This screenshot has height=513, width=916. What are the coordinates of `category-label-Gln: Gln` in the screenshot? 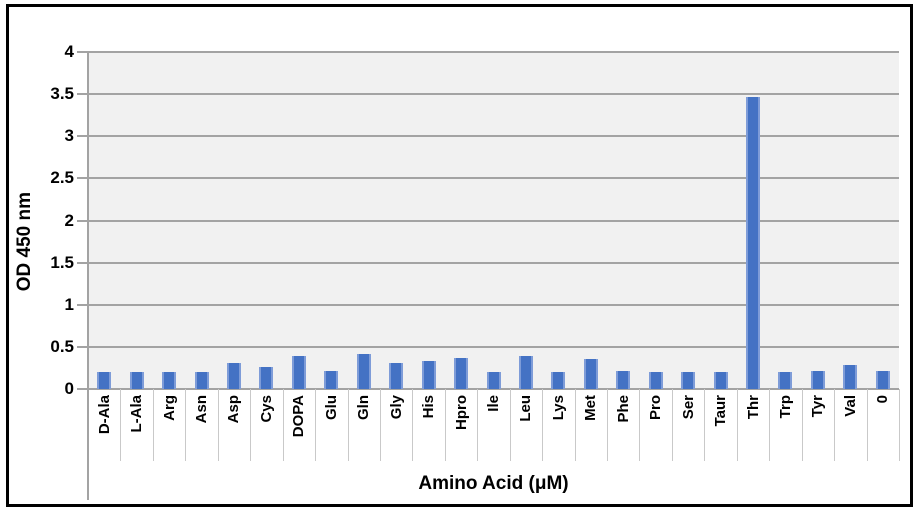 It's located at (364, 407).